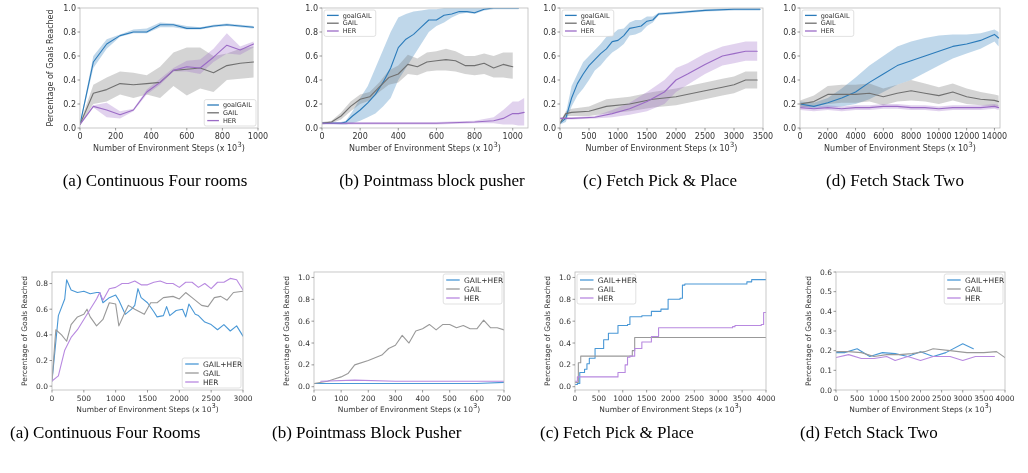  What do you see at coordinates (883, 136) in the screenshot?
I see `x-tick-label: 6000` at bounding box center [883, 136].